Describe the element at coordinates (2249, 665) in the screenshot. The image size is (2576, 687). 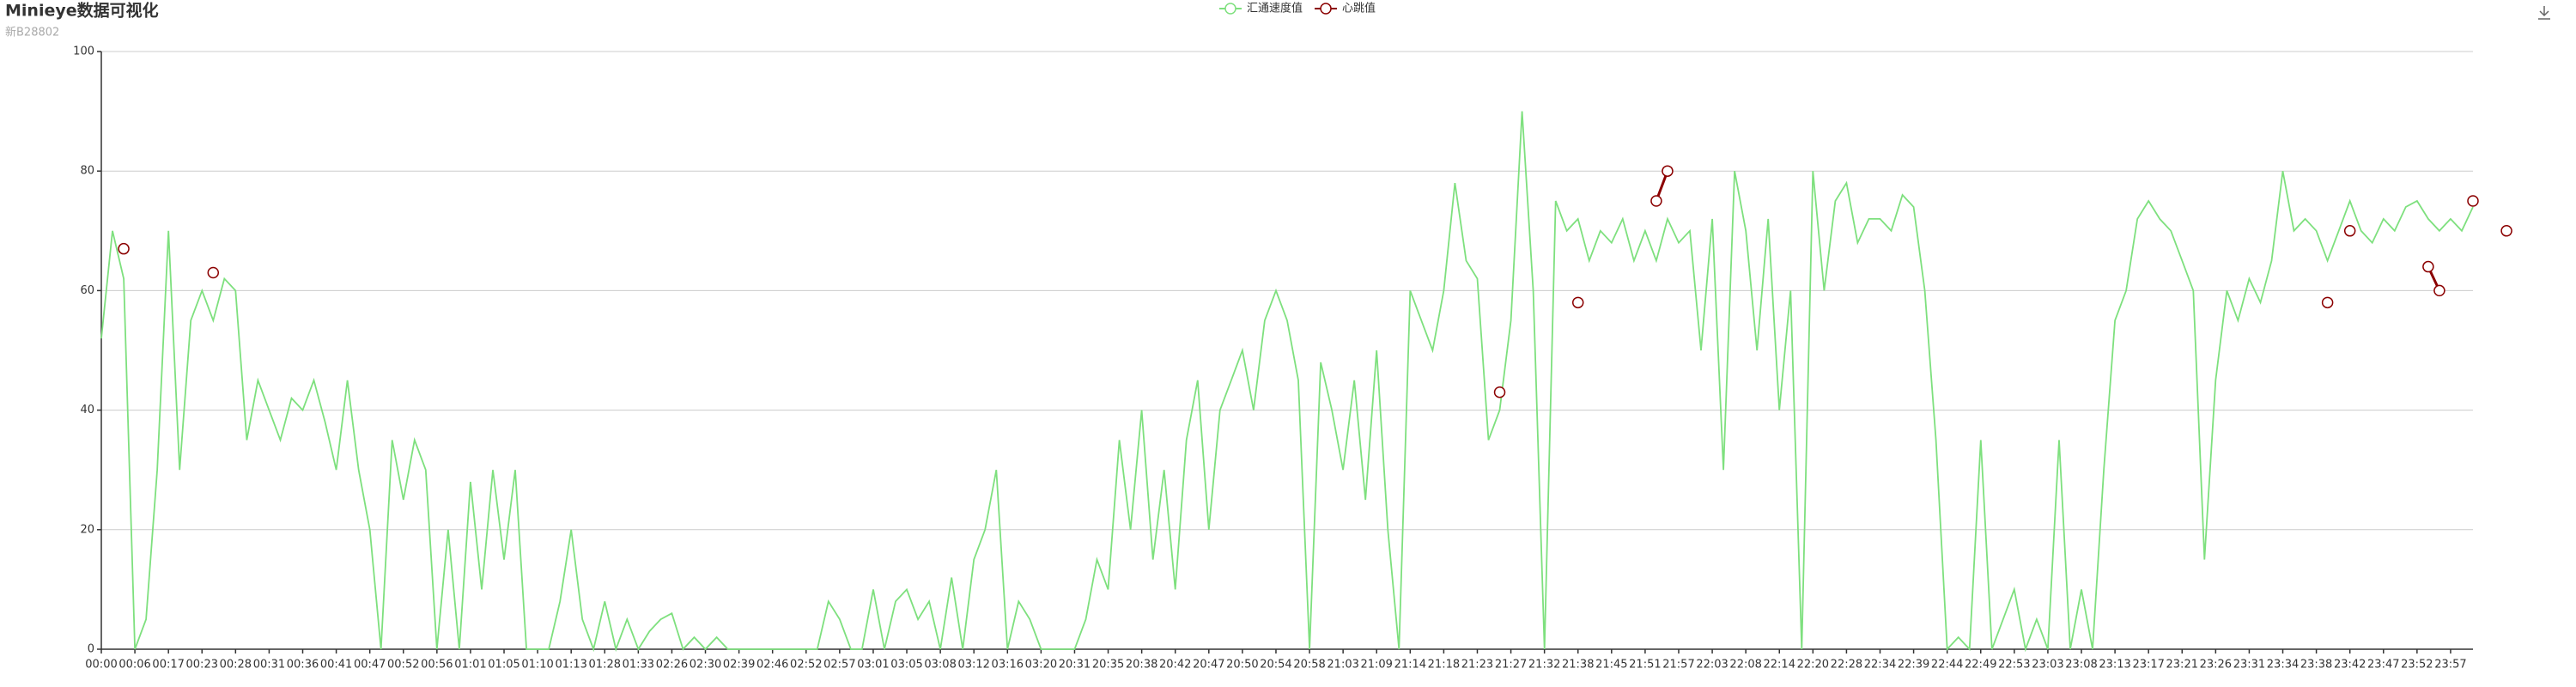
I see `x-tick-label: 23:31` at that location.